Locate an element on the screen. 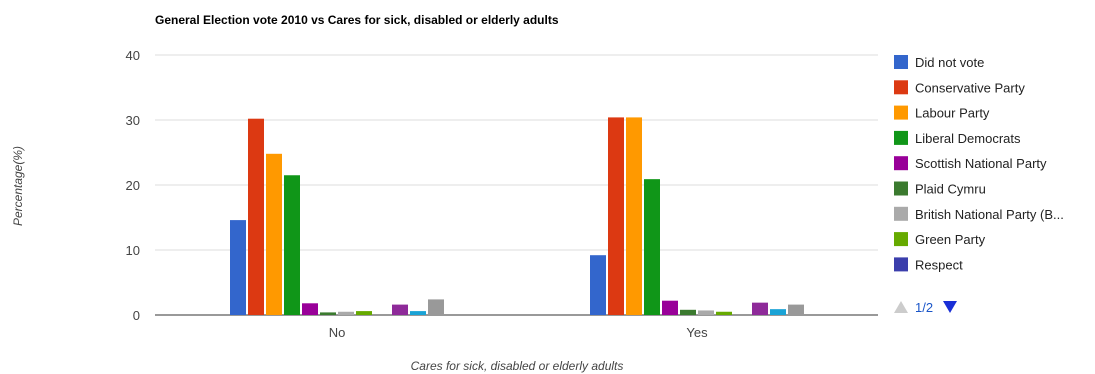 This screenshot has width=1095, height=374. legend-pager: 1/2 is located at coordinates (925, 307).